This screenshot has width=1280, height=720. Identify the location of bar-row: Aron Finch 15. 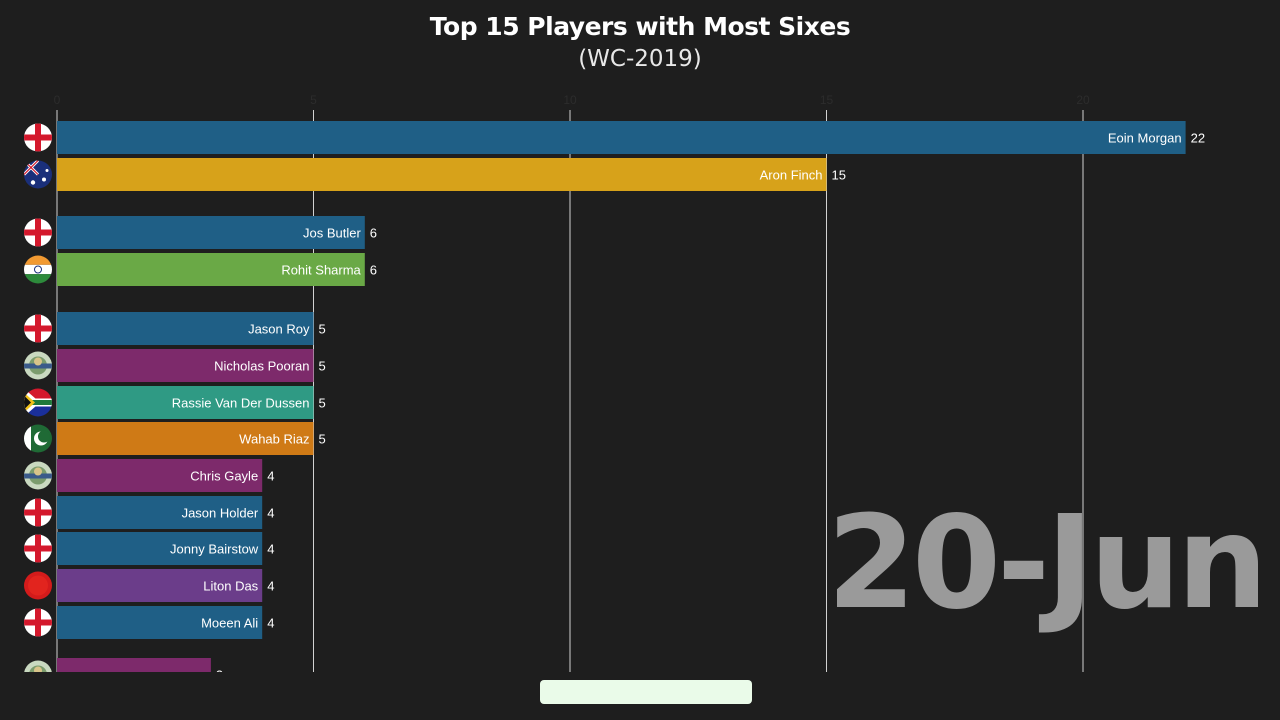
(435, 174).